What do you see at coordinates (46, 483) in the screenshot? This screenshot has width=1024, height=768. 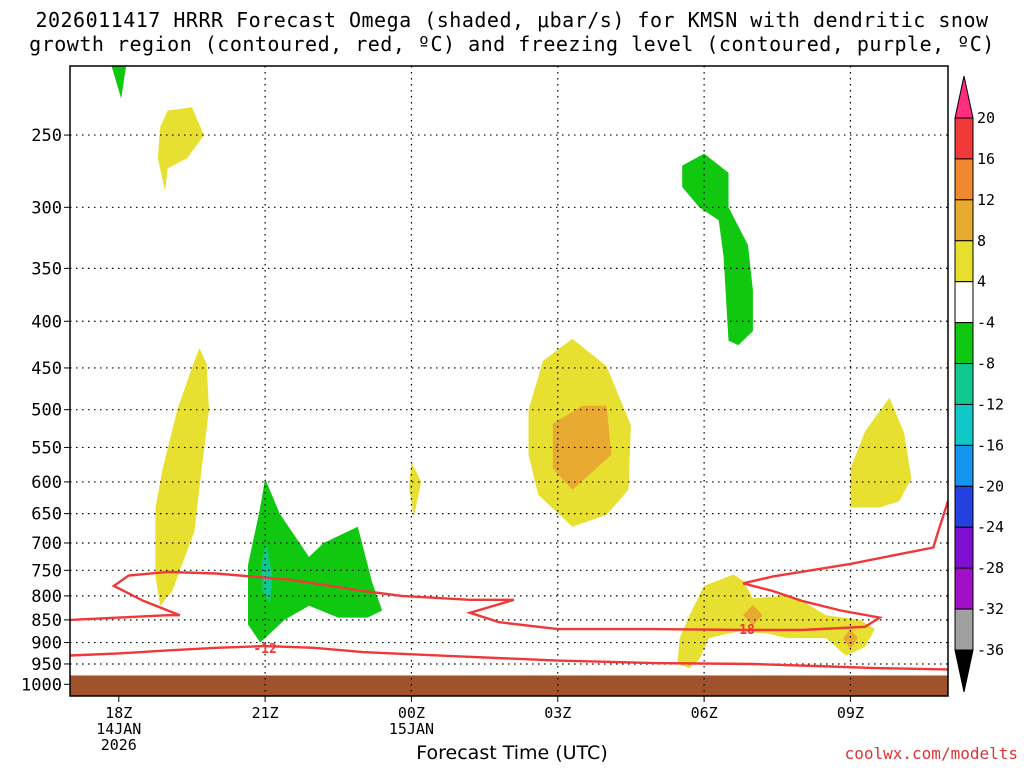 I see `y-tick-label-600: 600` at bounding box center [46, 483].